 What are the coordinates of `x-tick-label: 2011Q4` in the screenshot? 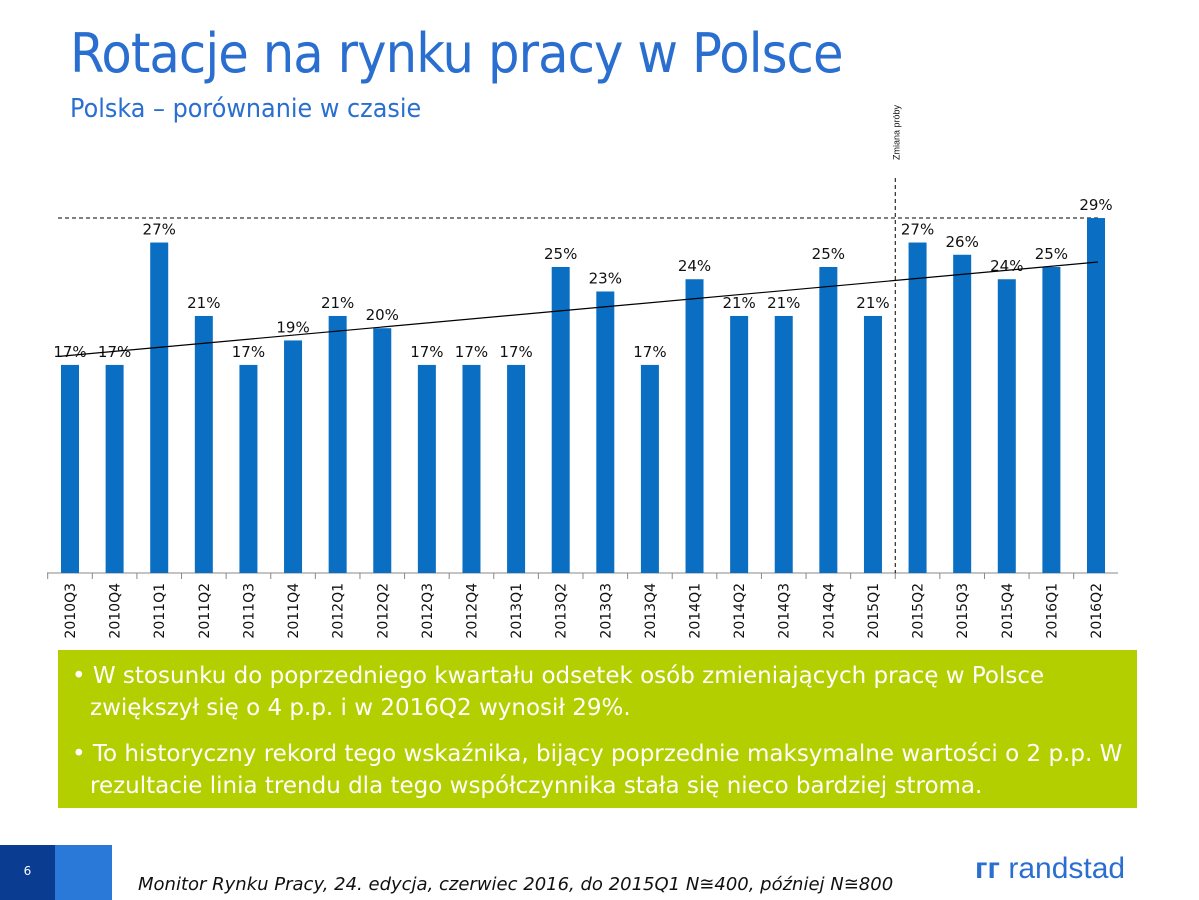 It's located at (294, 611).